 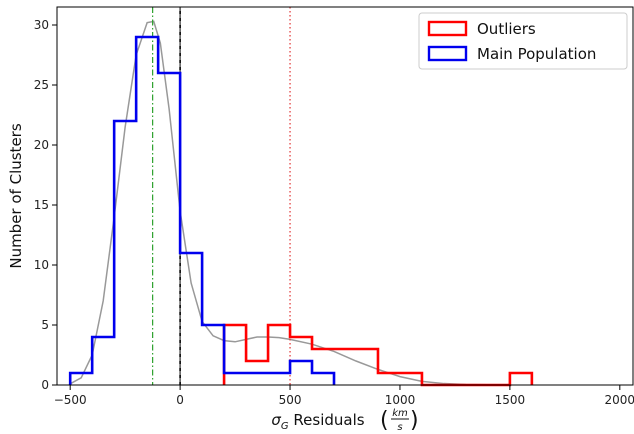 I want to click on unit-right-paren: ), so click(x=414, y=420).